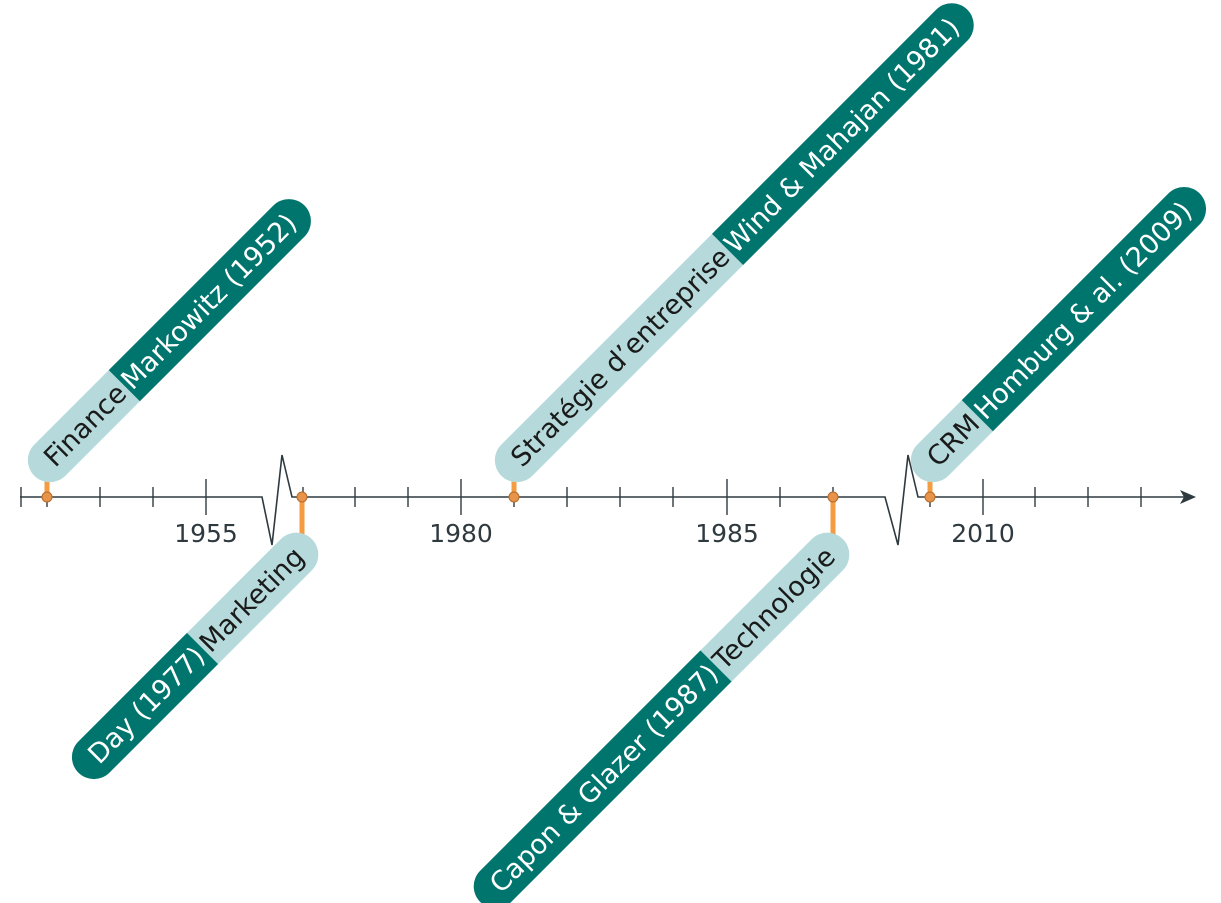 This screenshot has height=903, width=1221. What do you see at coordinates (727, 533) in the screenshot?
I see `tick-label: 1985` at bounding box center [727, 533].